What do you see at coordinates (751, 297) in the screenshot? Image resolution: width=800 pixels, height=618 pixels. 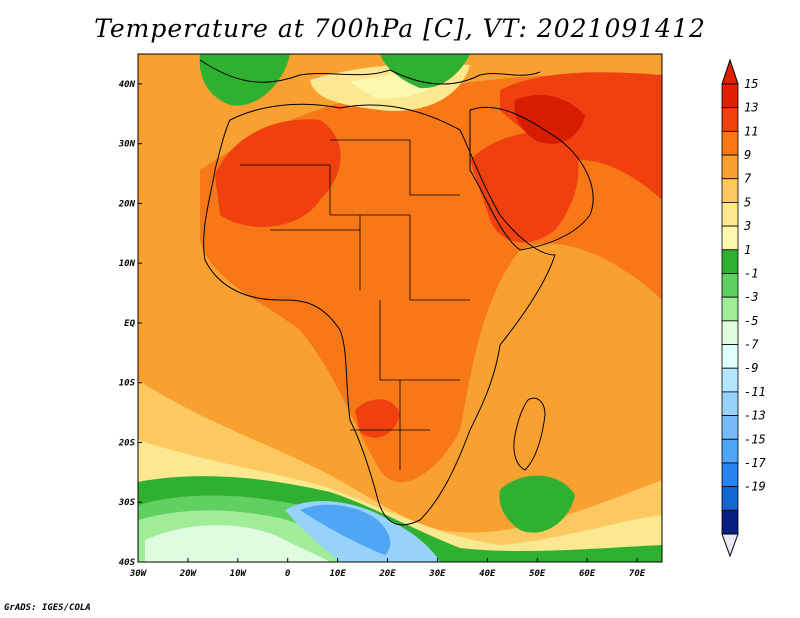 I see `colorbar-label: -3` at bounding box center [751, 297].